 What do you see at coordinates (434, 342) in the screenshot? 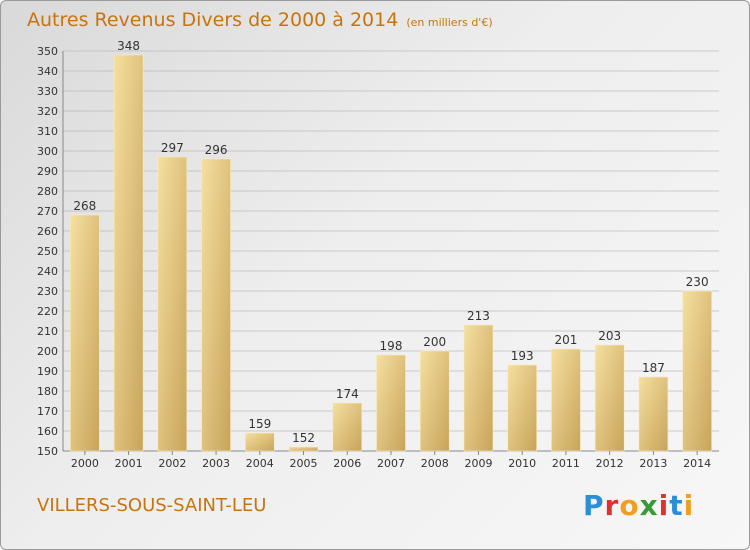
I see `data-label: 200` at bounding box center [434, 342].